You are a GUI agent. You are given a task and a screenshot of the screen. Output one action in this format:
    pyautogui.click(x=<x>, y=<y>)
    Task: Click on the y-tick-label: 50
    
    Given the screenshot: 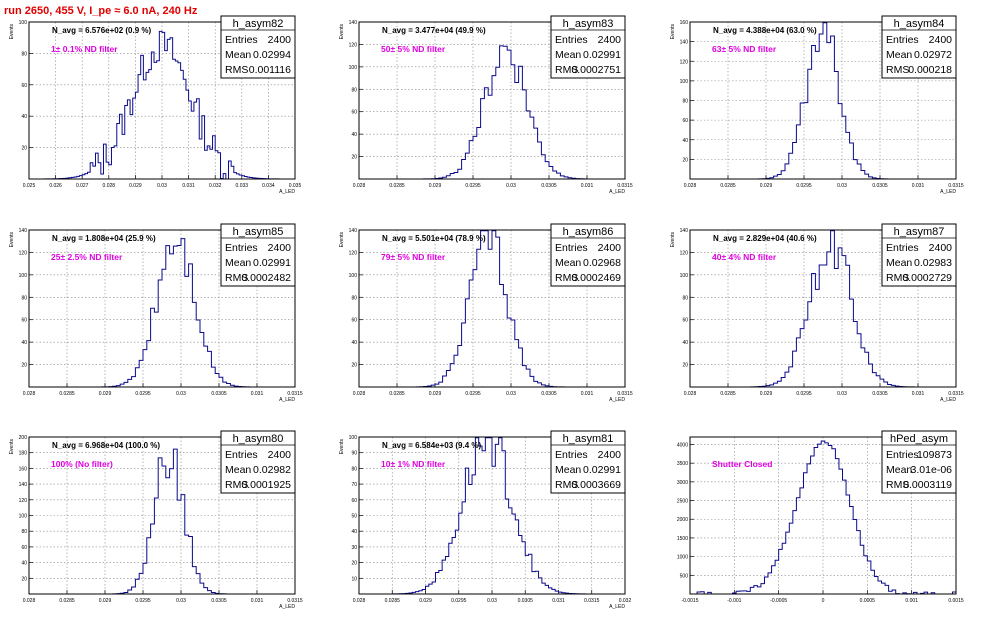 What is the action you would take?
    pyautogui.click(x=354, y=517)
    